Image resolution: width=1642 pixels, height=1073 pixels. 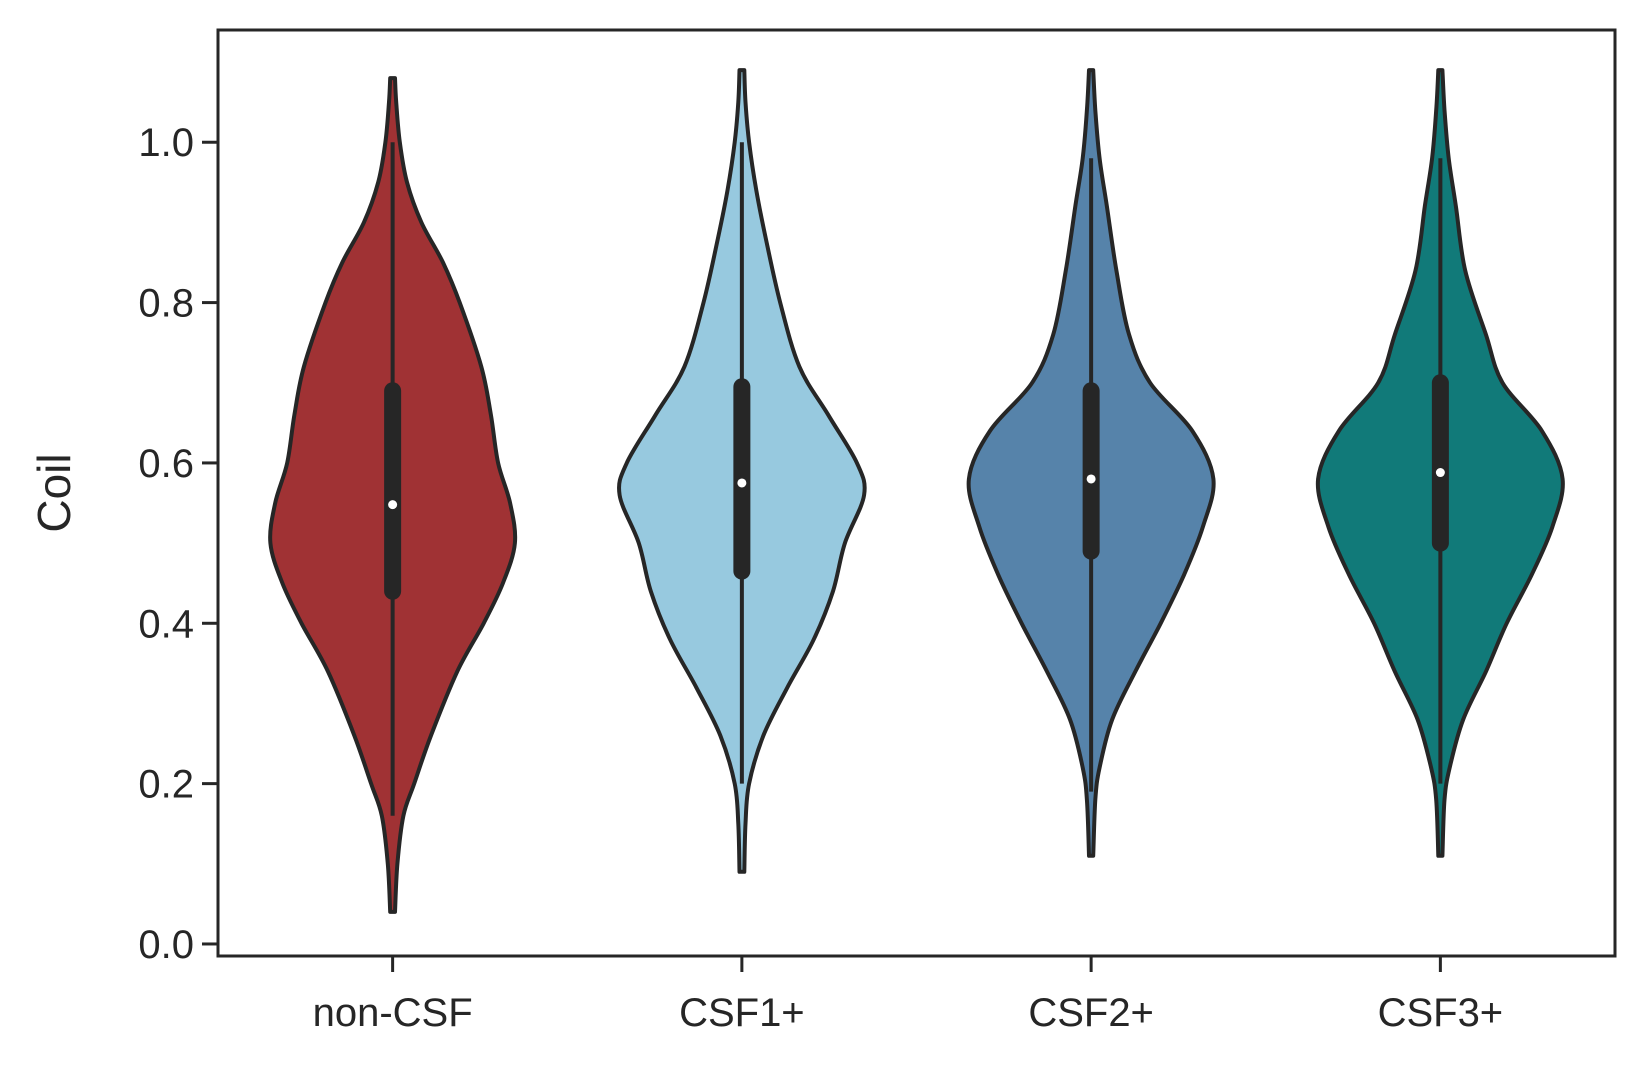 I want to click on y-tick-label: 0.2, so click(x=166, y=785).